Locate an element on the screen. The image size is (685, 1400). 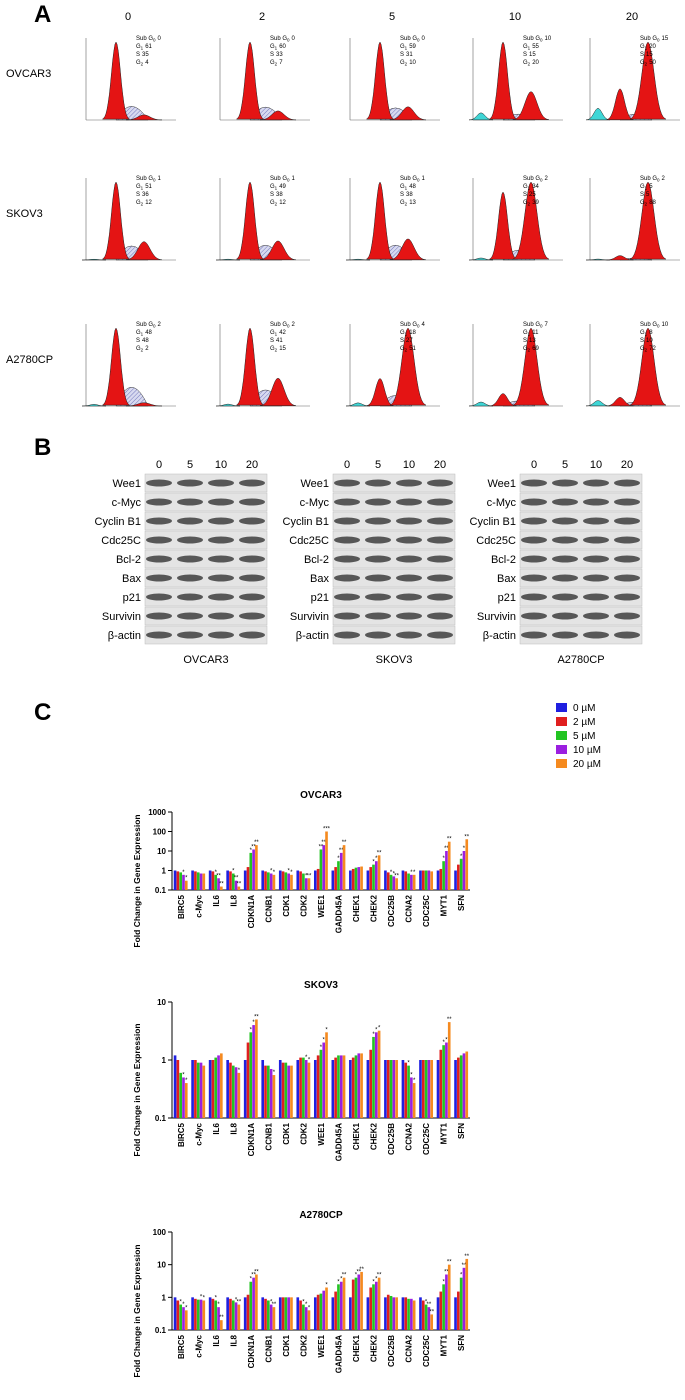
phase-annotation: G1 55 is located at coordinates (531, 47).